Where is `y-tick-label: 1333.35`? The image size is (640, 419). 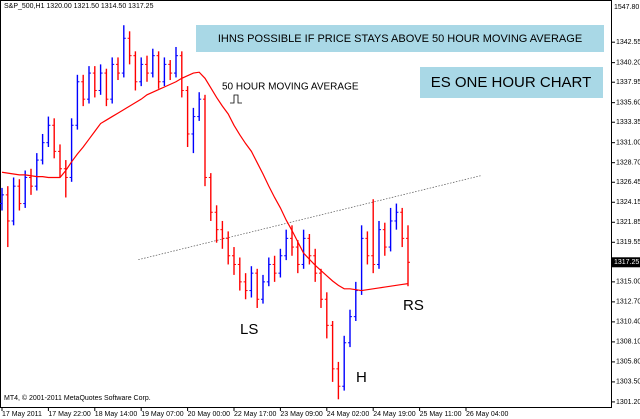 y-tick-label: 1333.35 is located at coordinates (628, 122).